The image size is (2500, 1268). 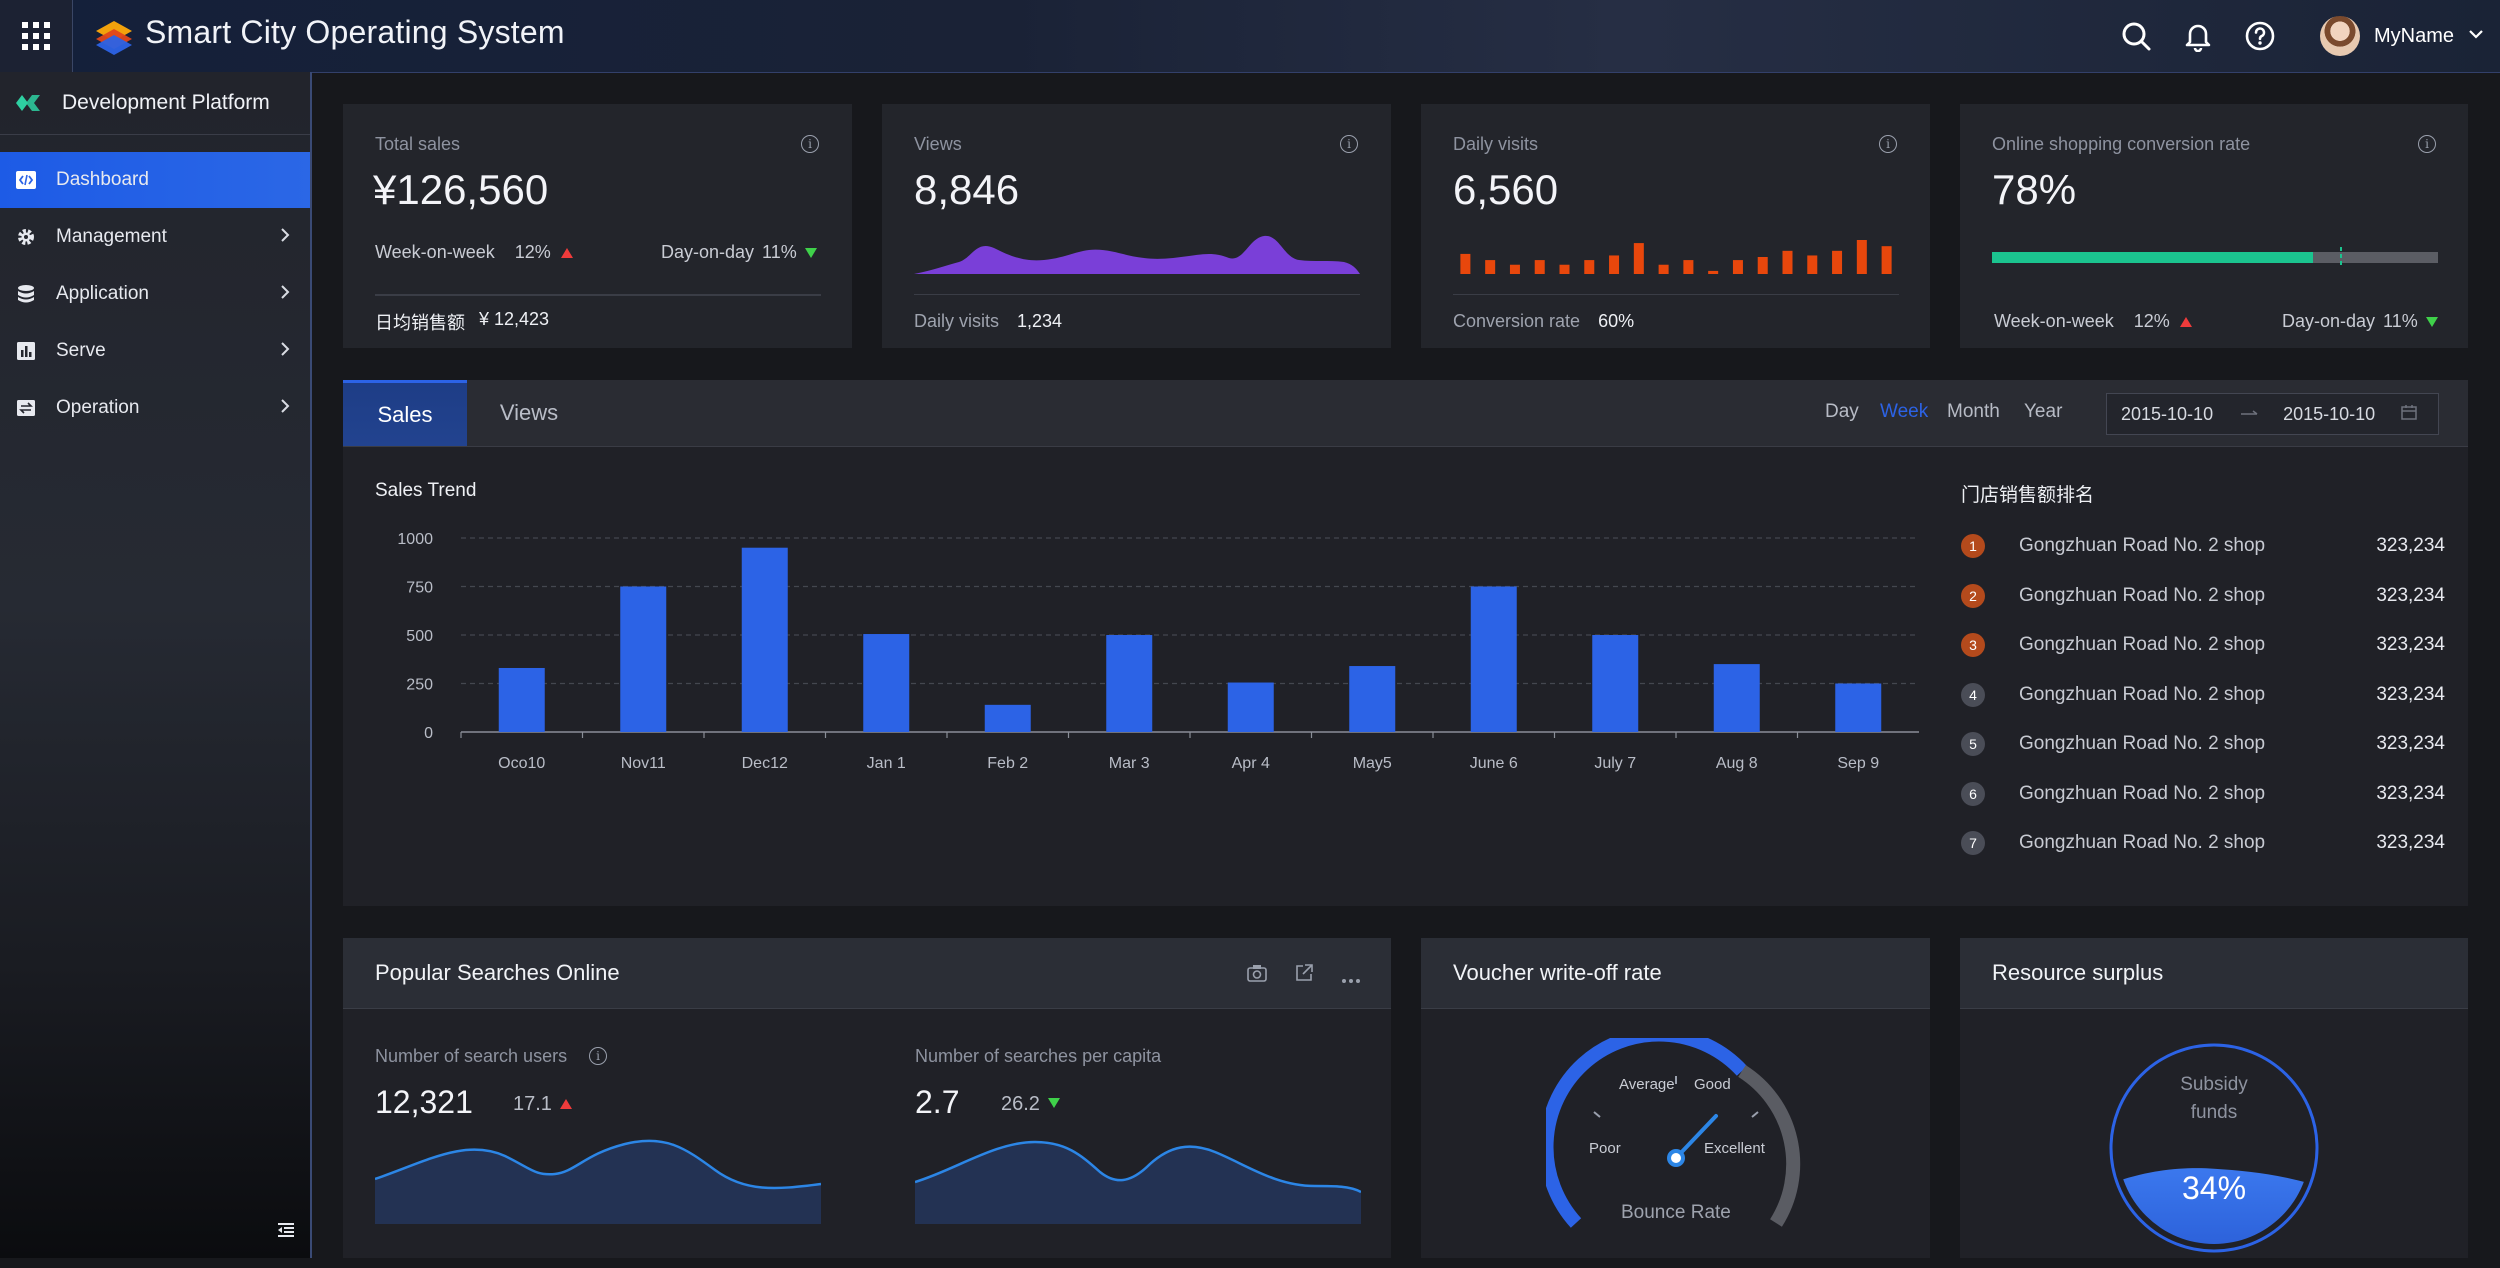 What do you see at coordinates (2476, 36) in the screenshot?
I see `chevron-down-icon` at bounding box center [2476, 36].